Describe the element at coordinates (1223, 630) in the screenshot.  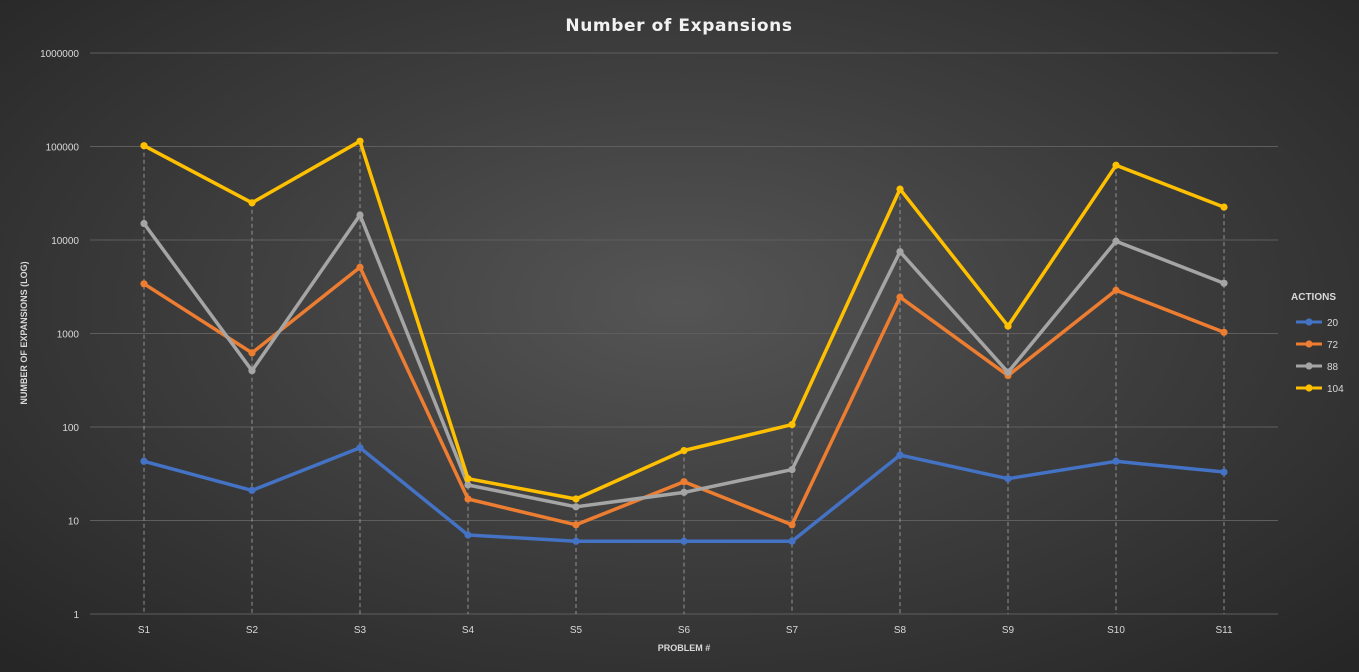
I see `x-tick-label: S11` at that location.